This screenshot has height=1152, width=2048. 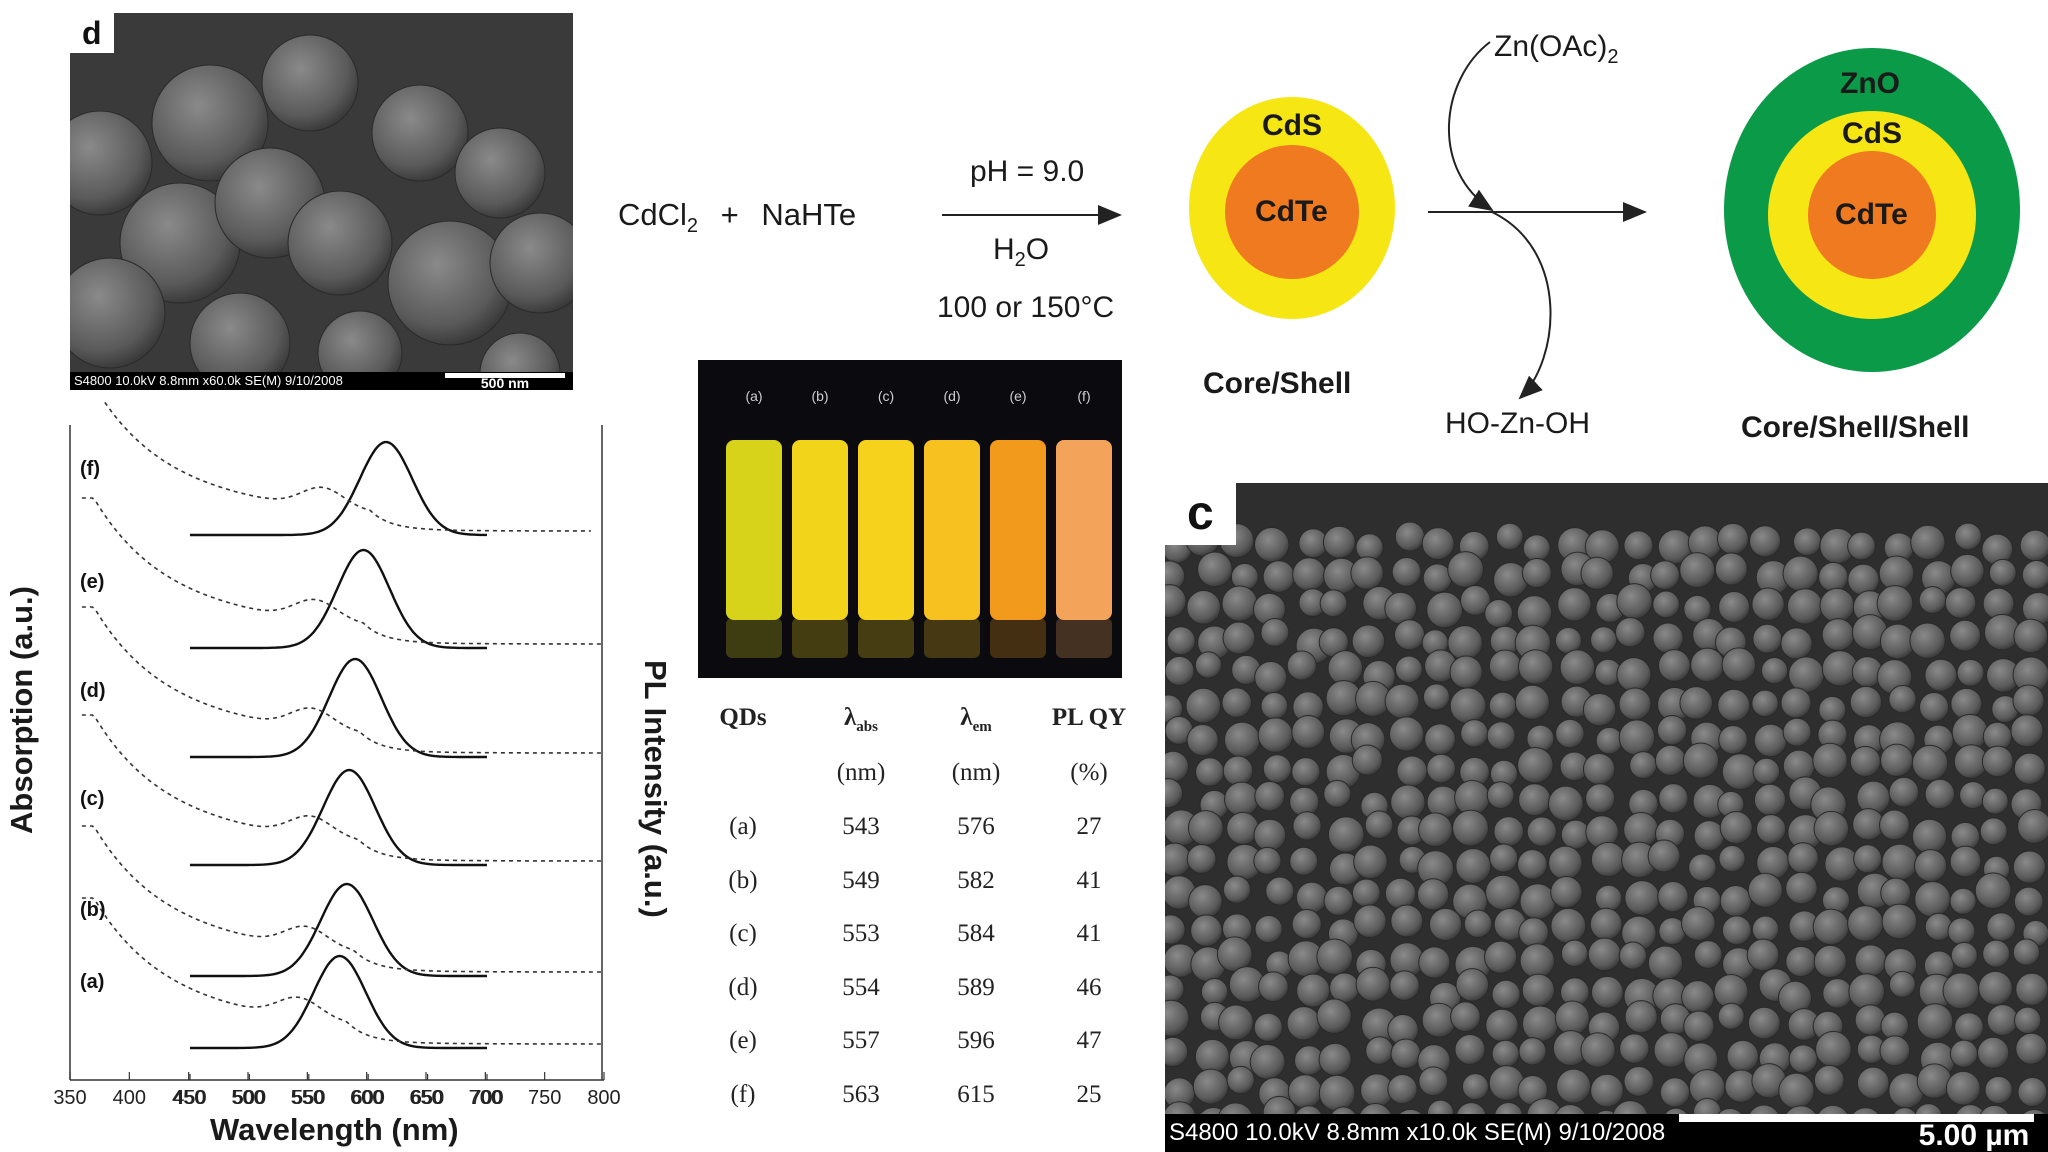 I want to click on reagent-zinc-acetate: Zn(OAc)2, so click(x=1556, y=49).